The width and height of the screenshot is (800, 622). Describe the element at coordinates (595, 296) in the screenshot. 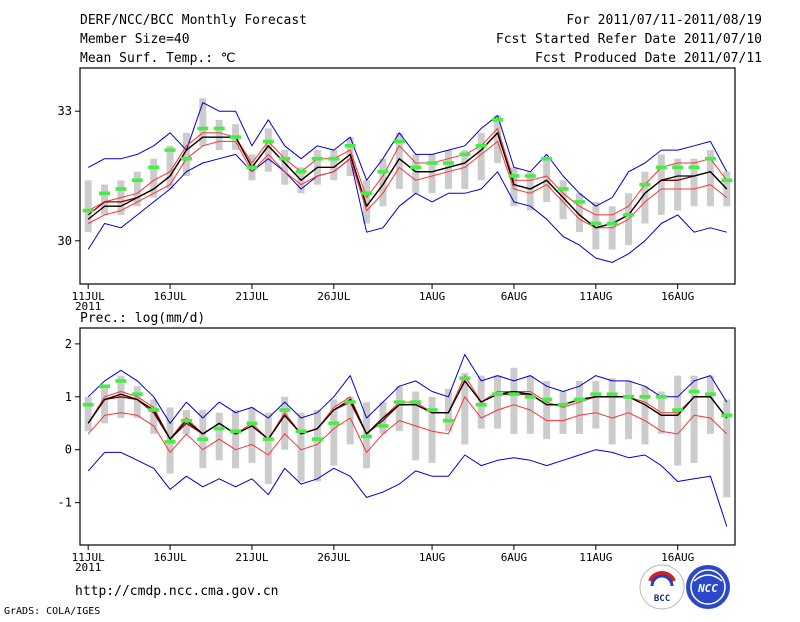

I see `temp-xtick-label: 11AUG` at that location.